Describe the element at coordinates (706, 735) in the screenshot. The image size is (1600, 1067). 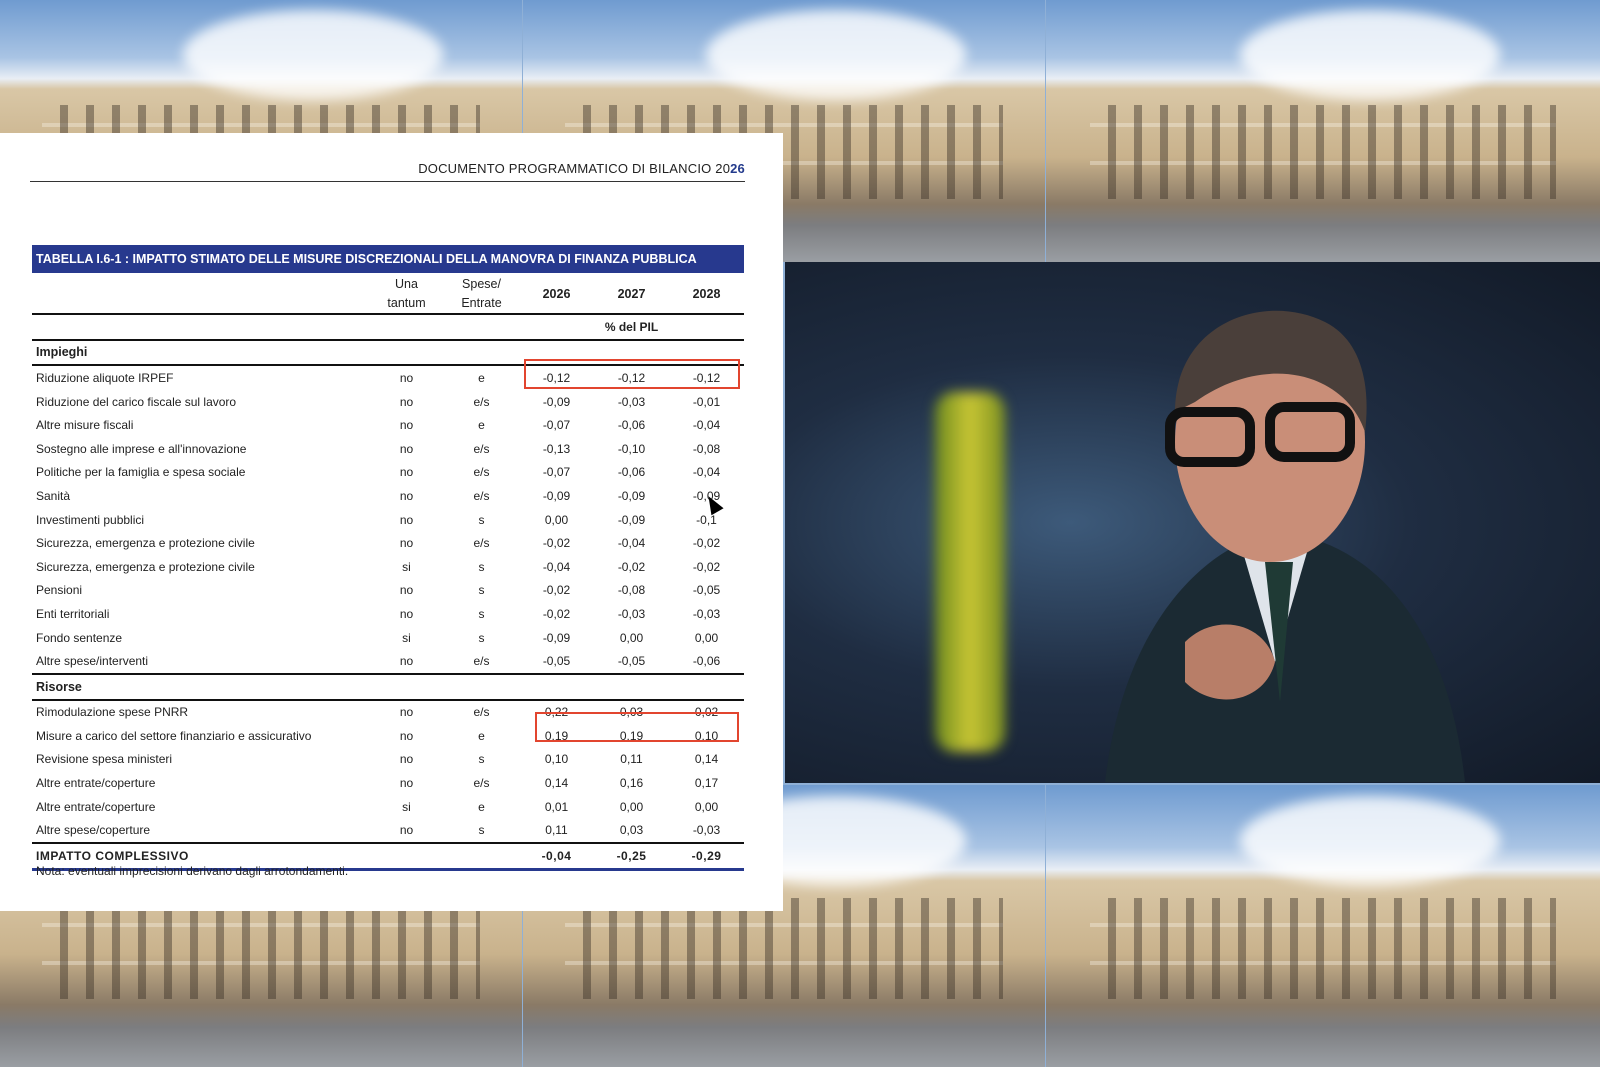
I see `value-cell-2028: 0,10` at that location.